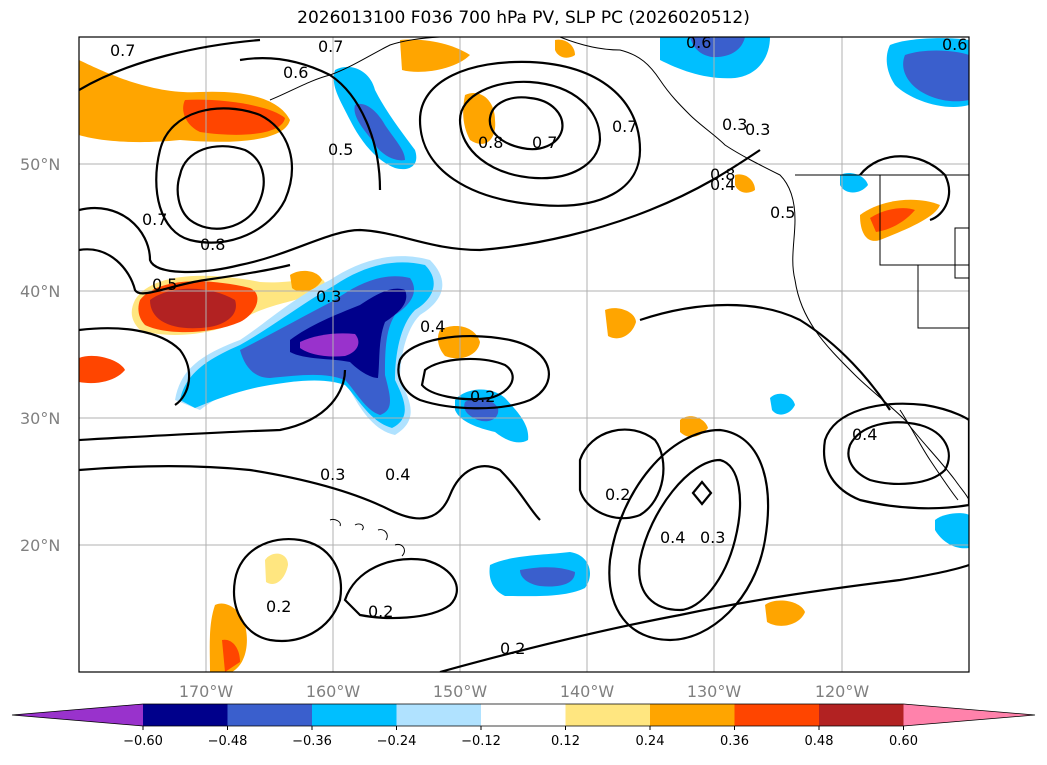 The height and width of the screenshot is (765, 1047). What do you see at coordinates (481, 410) in the screenshot?
I see `pv-blob-30n-core` at bounding box center [481, 410].